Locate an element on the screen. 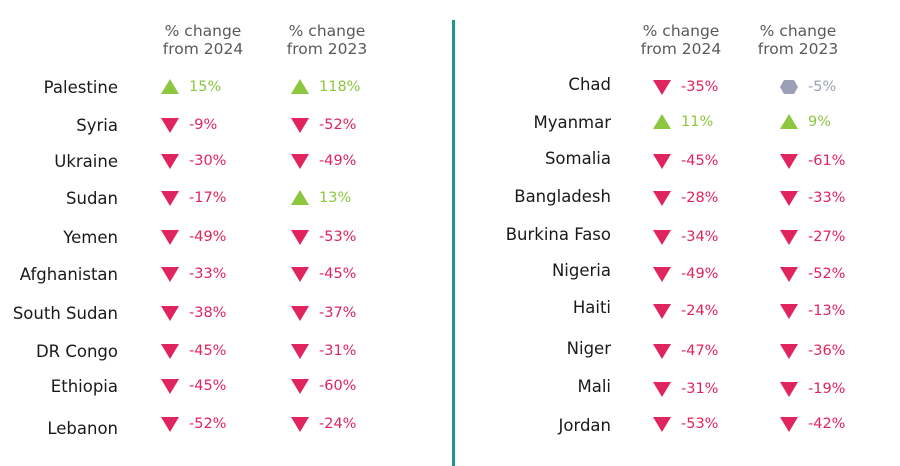 The image size is (900, 466). country-label: Chad is located at coordinates (589, 84).